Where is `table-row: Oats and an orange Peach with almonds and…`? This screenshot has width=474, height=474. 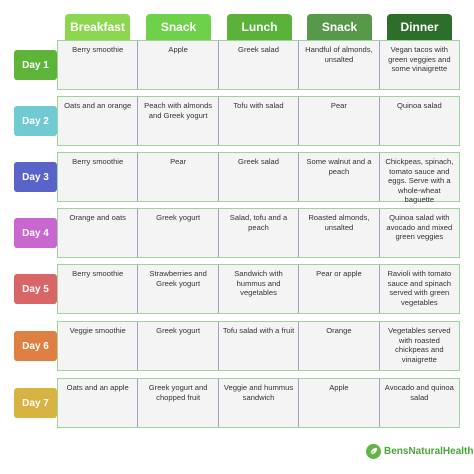 table-row: Oats and an orange Peach with almonds and… is located at coordinates (258, 121).